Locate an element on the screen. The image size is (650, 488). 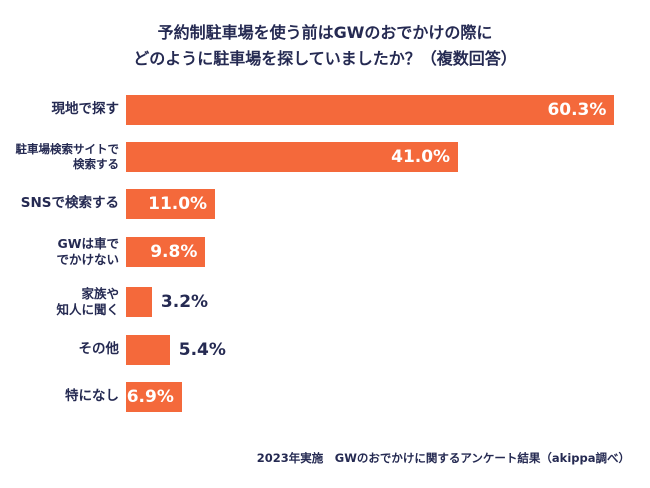
category-label: 家族や 知人に聞く is located at coordinates (87, 301).